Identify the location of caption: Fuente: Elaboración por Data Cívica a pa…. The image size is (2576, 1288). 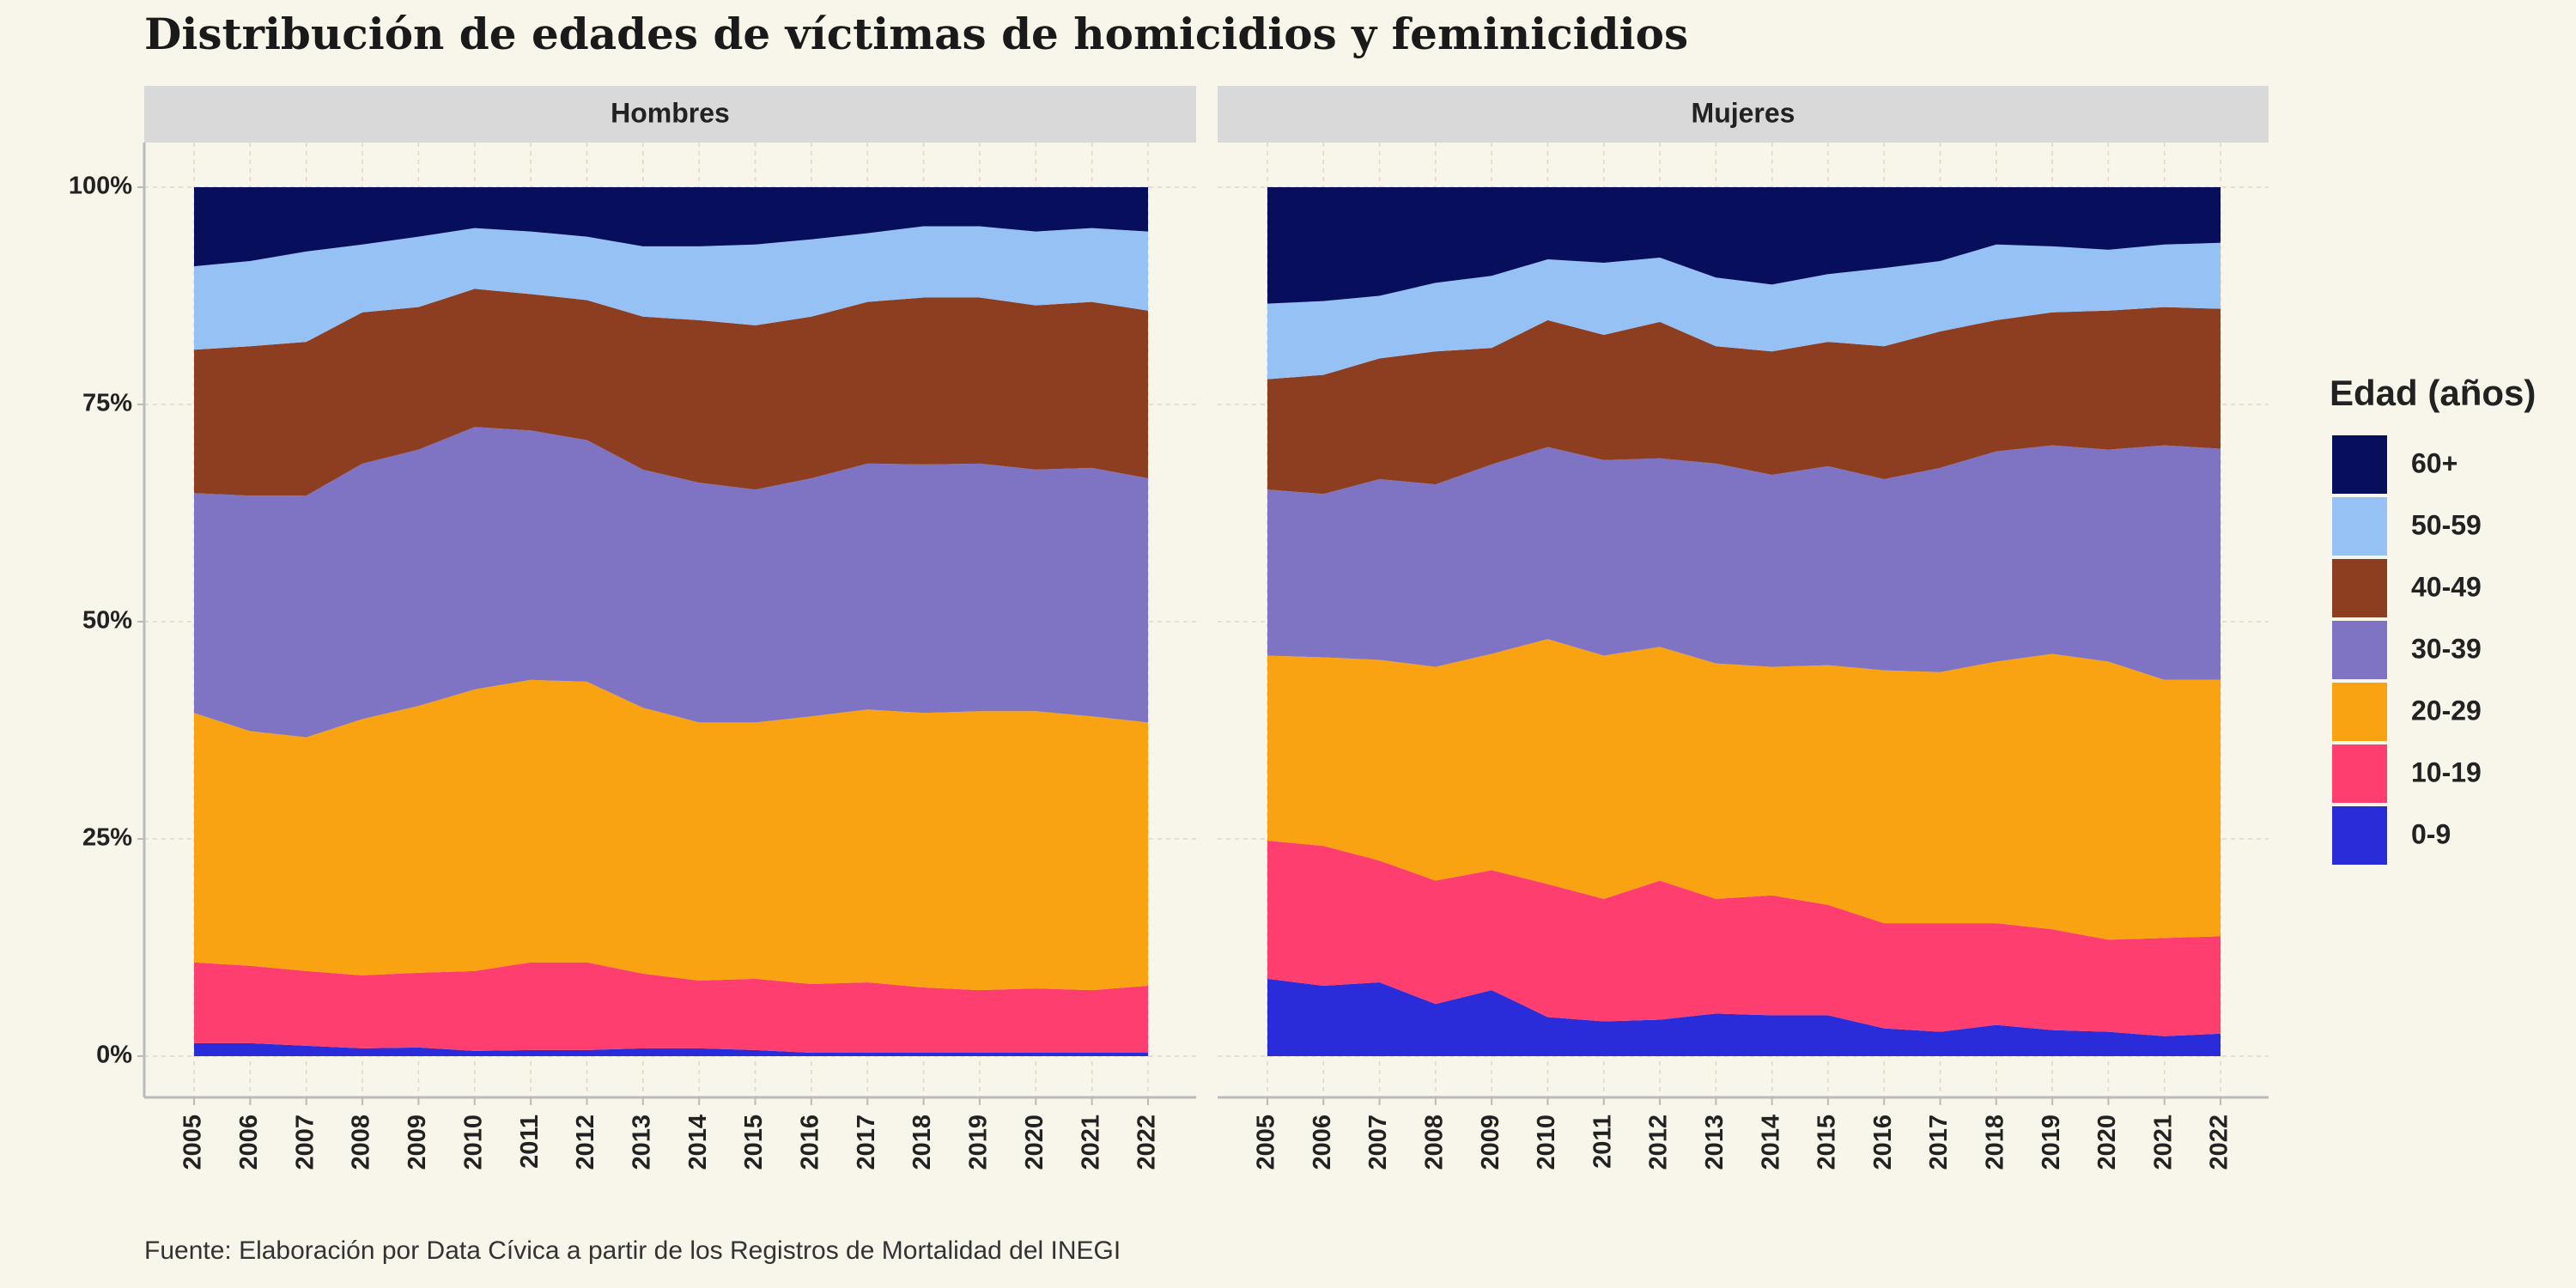
(632, 1250).